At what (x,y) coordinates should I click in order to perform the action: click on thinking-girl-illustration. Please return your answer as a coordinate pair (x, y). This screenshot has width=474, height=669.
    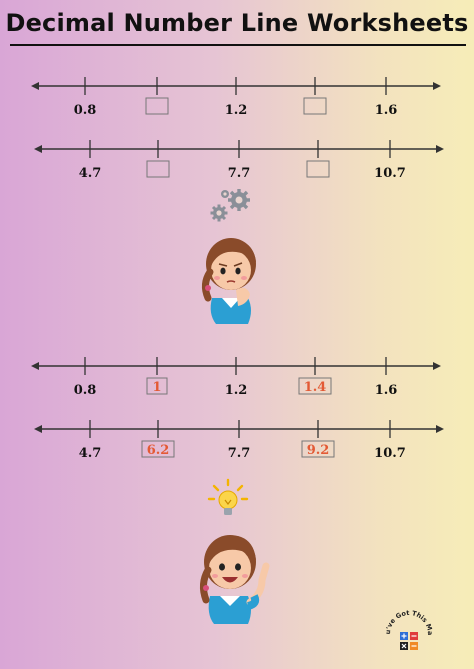
    Looking at the image, I should click on (228, 281).